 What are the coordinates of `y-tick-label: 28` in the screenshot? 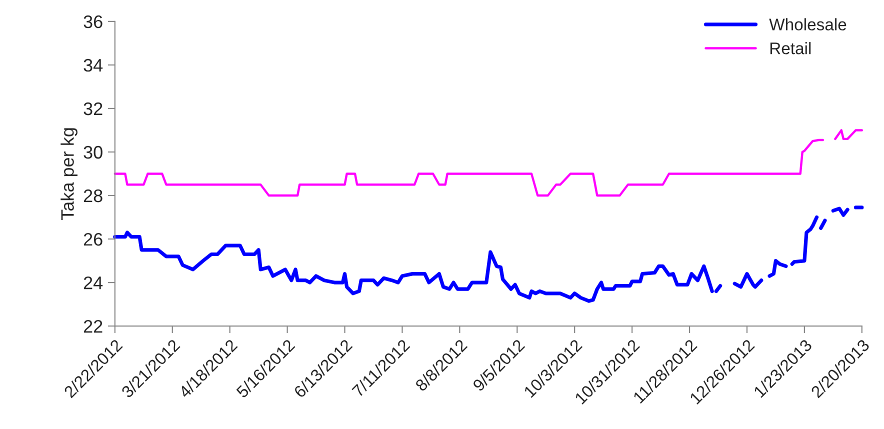 It's located at (93, 195).